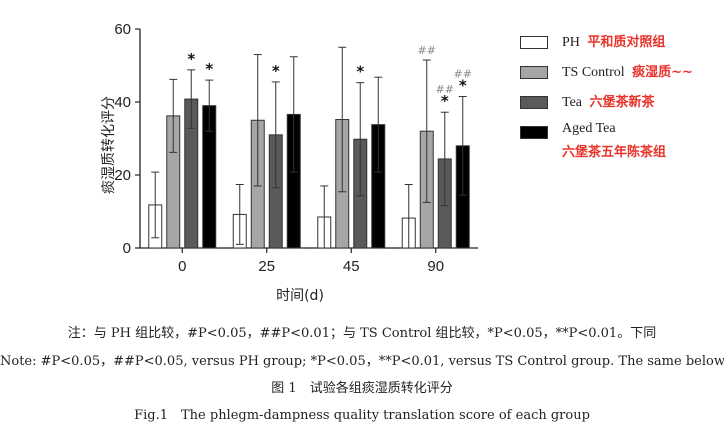 The width and height of the screenshot is (724, 436). I want to click on legend-label-ts-control-cn: 痰湿质~~, so click(662, 72).